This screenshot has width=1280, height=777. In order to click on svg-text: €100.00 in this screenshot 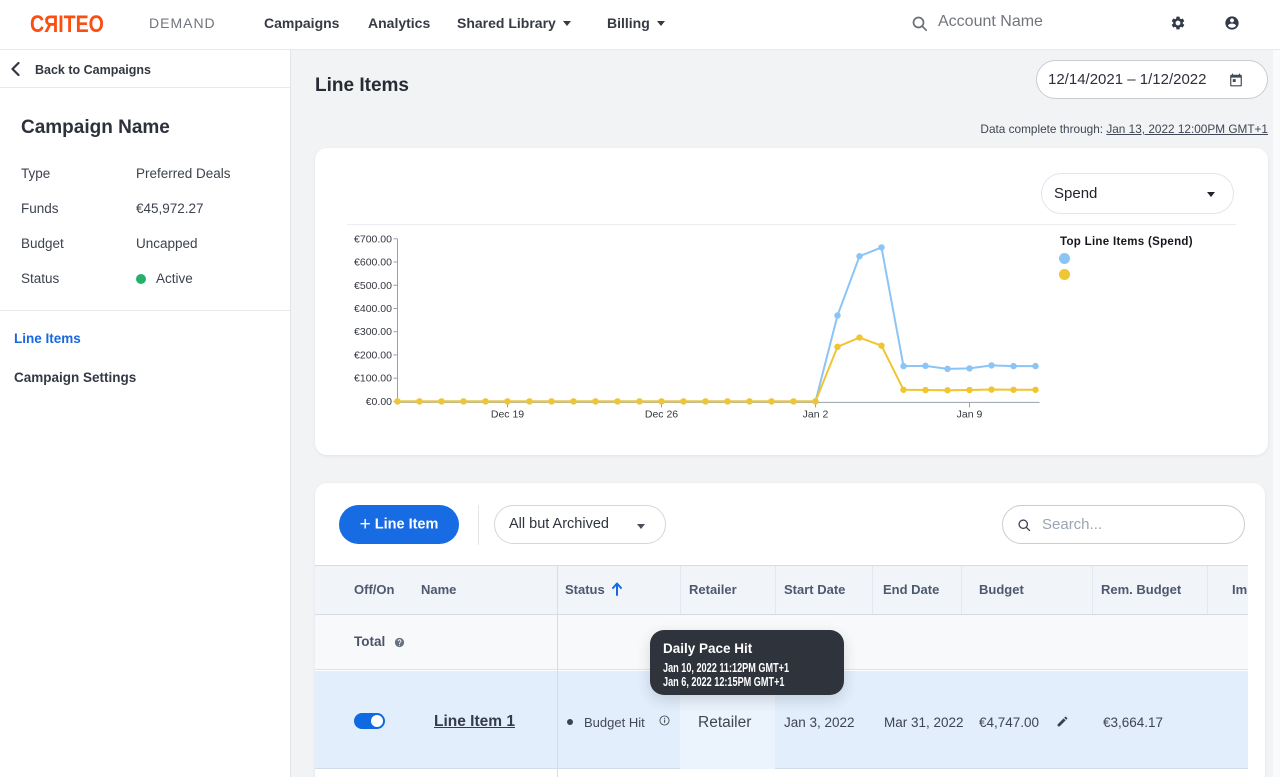, I will do `click(373, 379)`.